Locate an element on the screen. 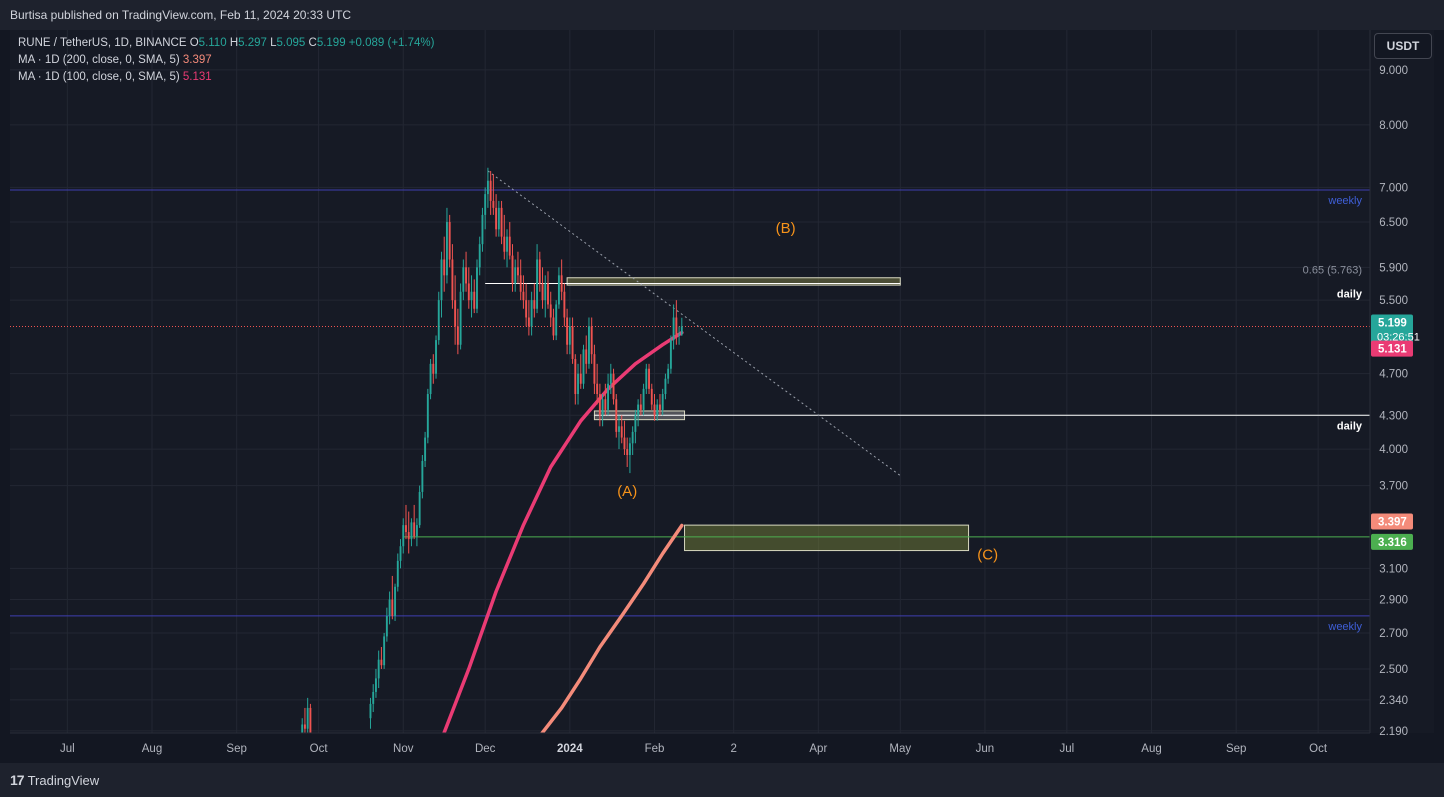  price-tick-label: 3.100 is located at coordinates (1393, 569).